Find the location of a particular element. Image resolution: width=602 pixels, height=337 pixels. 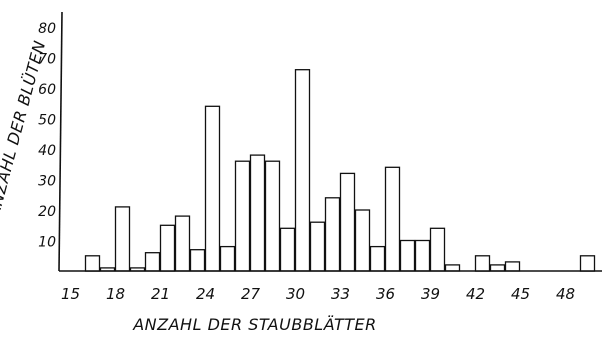

x-tick-label: 15 is located at coordinates (70, 294).